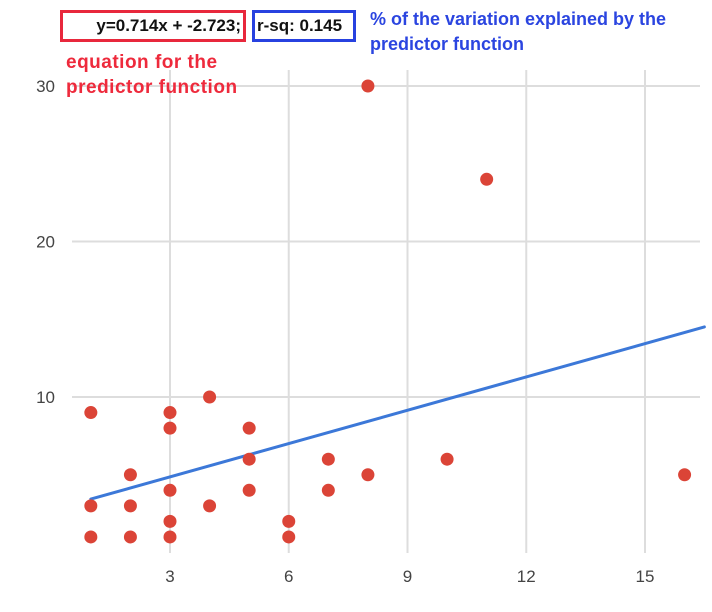  Describe the element at coordinates (152, 75) in the screenshot. I see `equation-annotation: equation for the predictor function` at that location.